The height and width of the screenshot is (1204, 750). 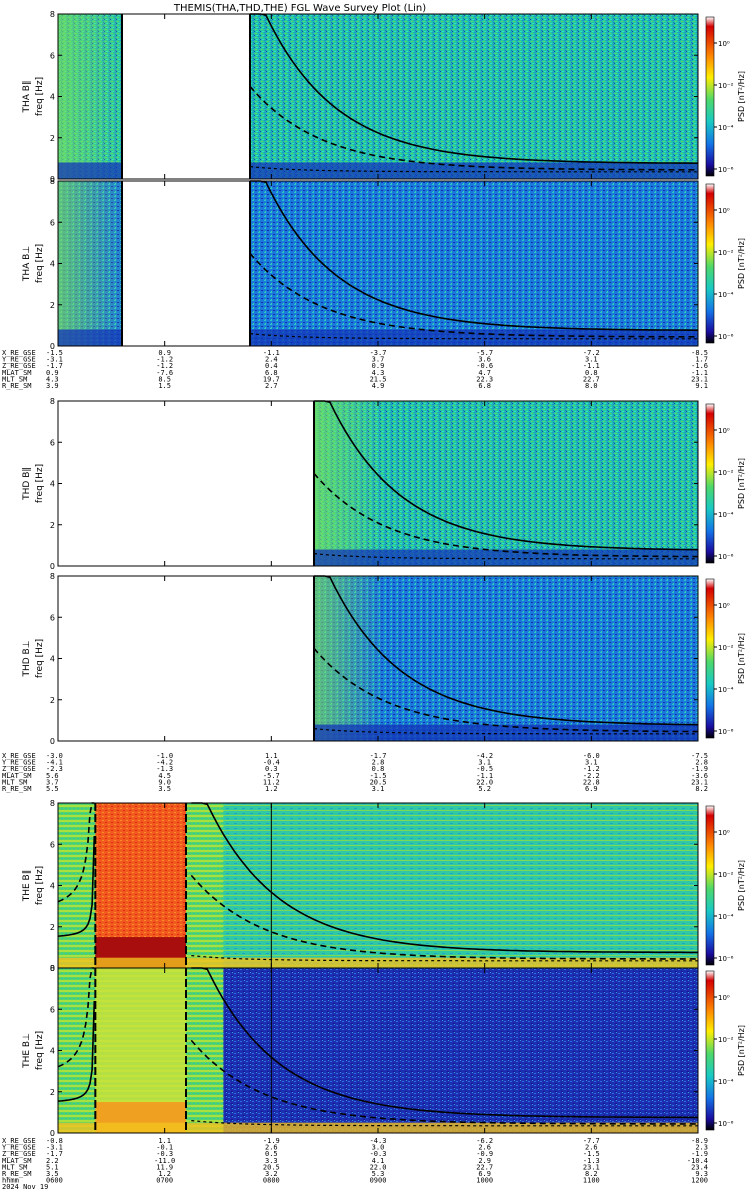 What do you see at coordinates (484, 1174) in the screenshot?
I see `ephemeris-value: 6.9` at bounding box center [484, 1174].